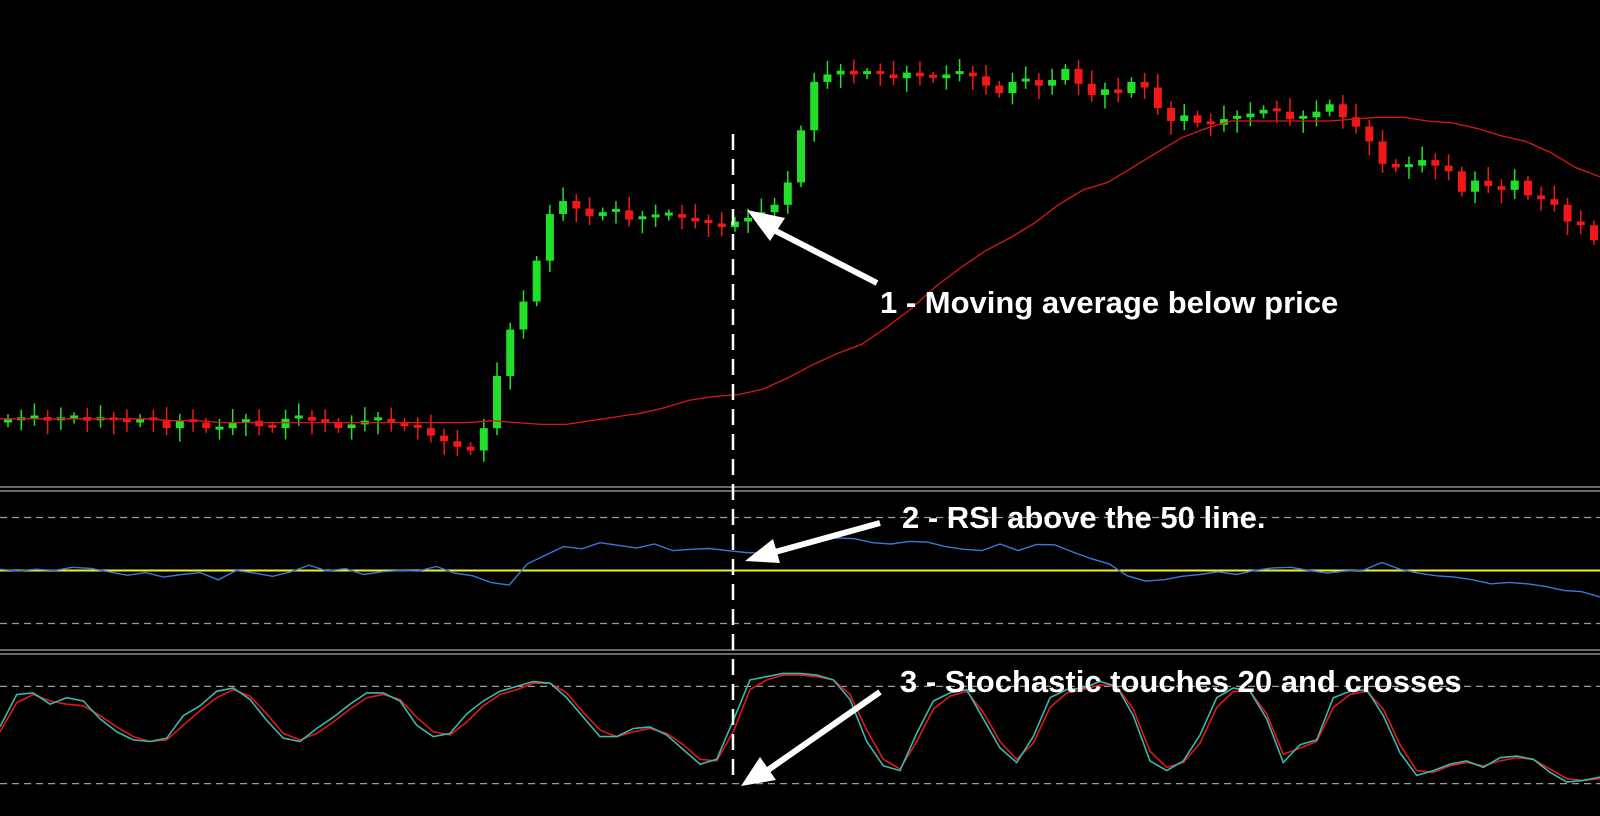  What do you see at coordinates (1109, 302) in the screenshot?
I see `annotation-moving-average: 1 - Moving average below price` at bounding box center [1109, 302].